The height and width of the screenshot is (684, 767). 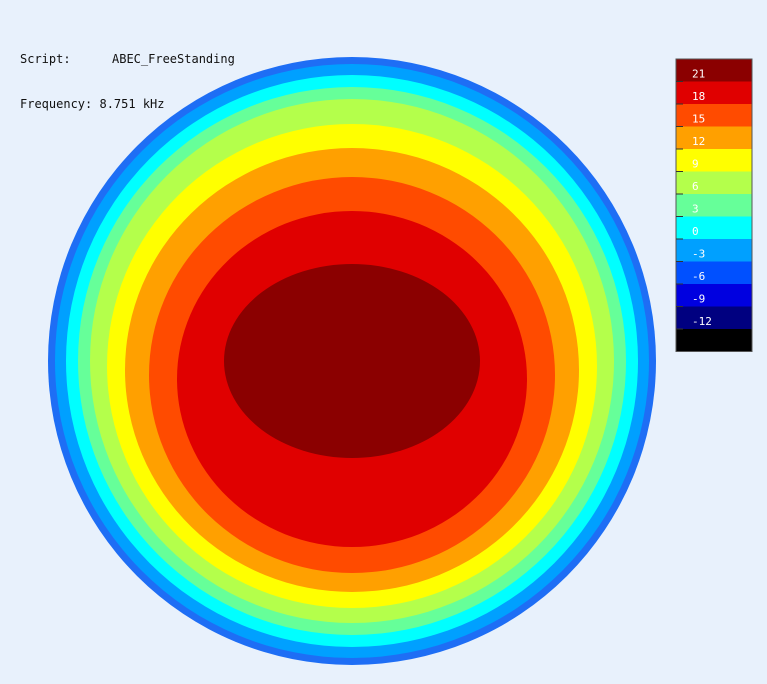 What do you see at coordinates (45, 59) in the screenshot?
I see `script-label: Script:` at bounding box center [45, 59].